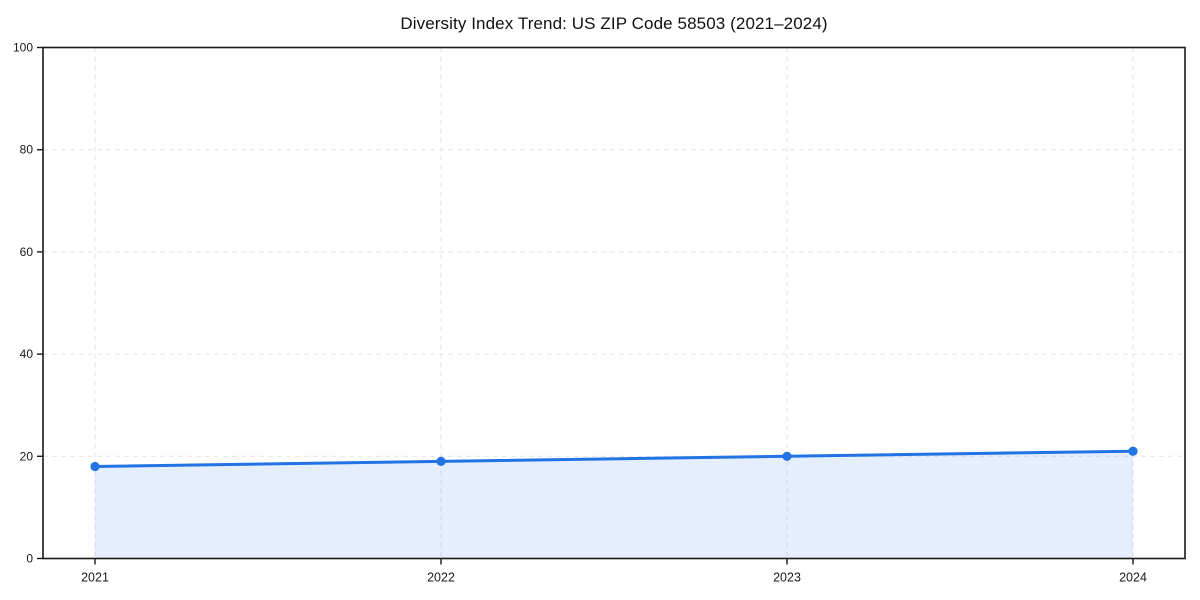 The image size is (1200, 600). What do you see at coordinates (27, 456) in the screenshot?
I see `y-axis-tick-label: 20` at bounding box center [27, 456].